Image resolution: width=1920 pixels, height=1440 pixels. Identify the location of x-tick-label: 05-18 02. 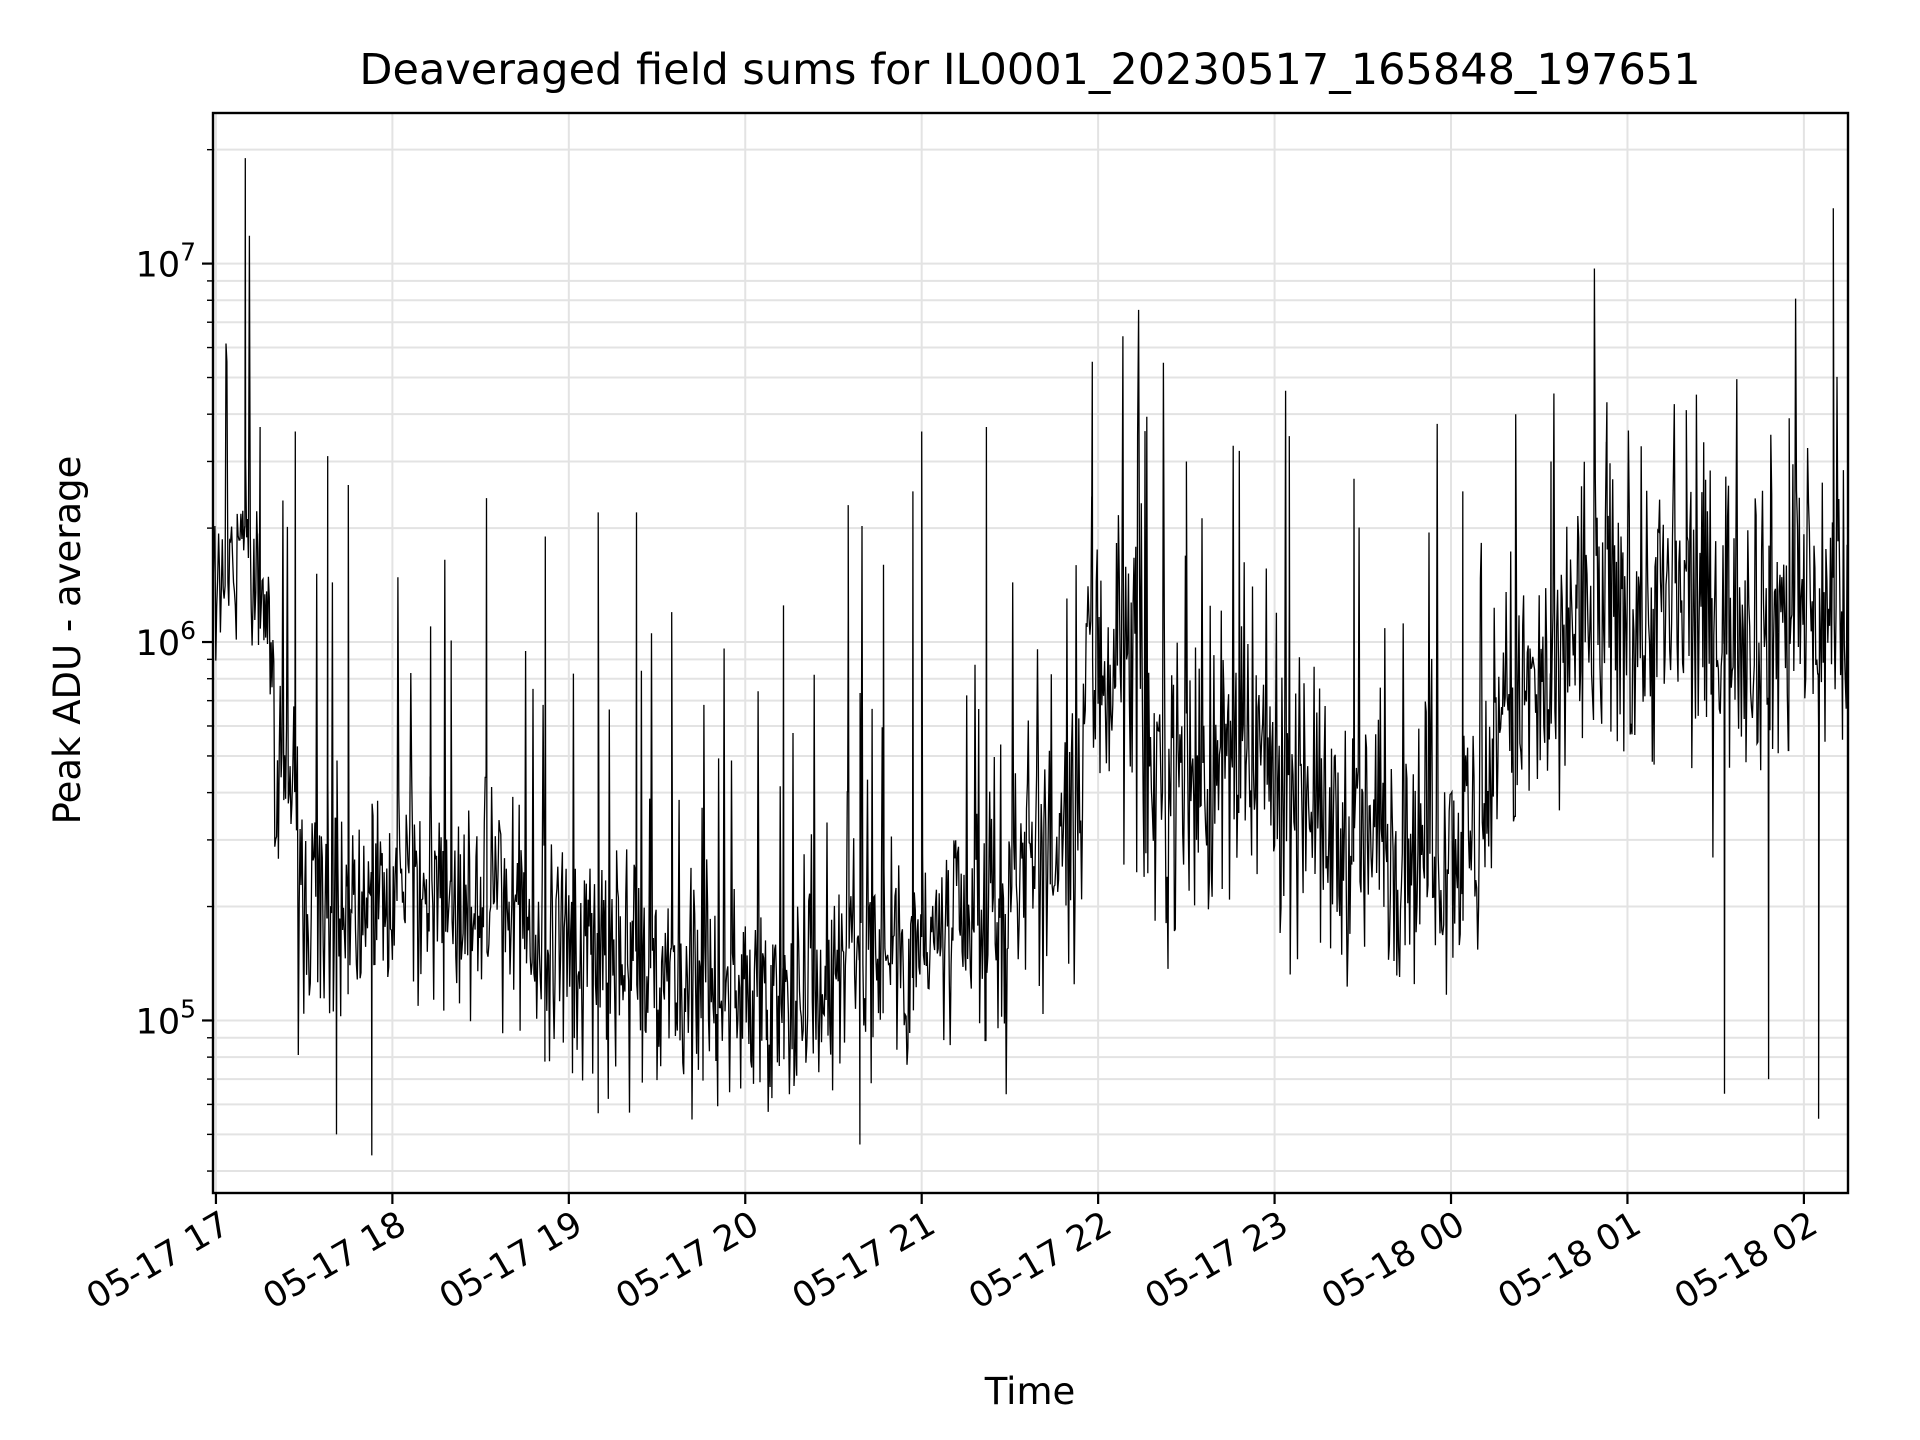
(1746, 1260).